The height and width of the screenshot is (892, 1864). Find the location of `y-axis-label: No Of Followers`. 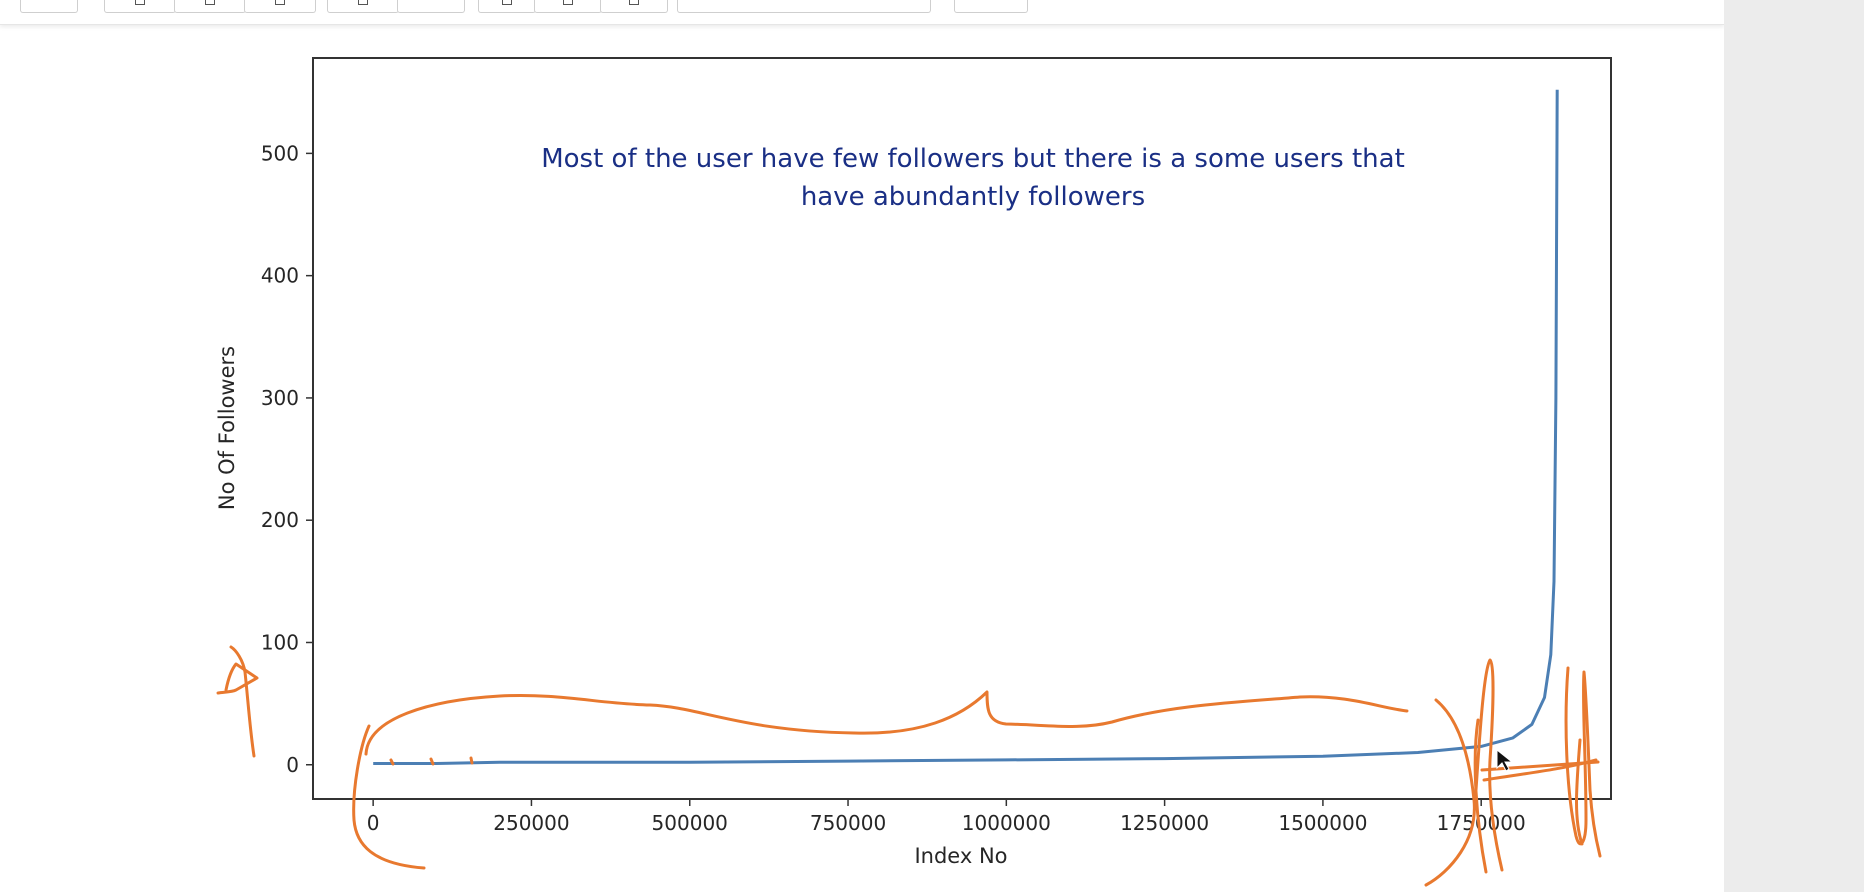

y-axis-label: No Of Followers is located at coordinates (227, 428).